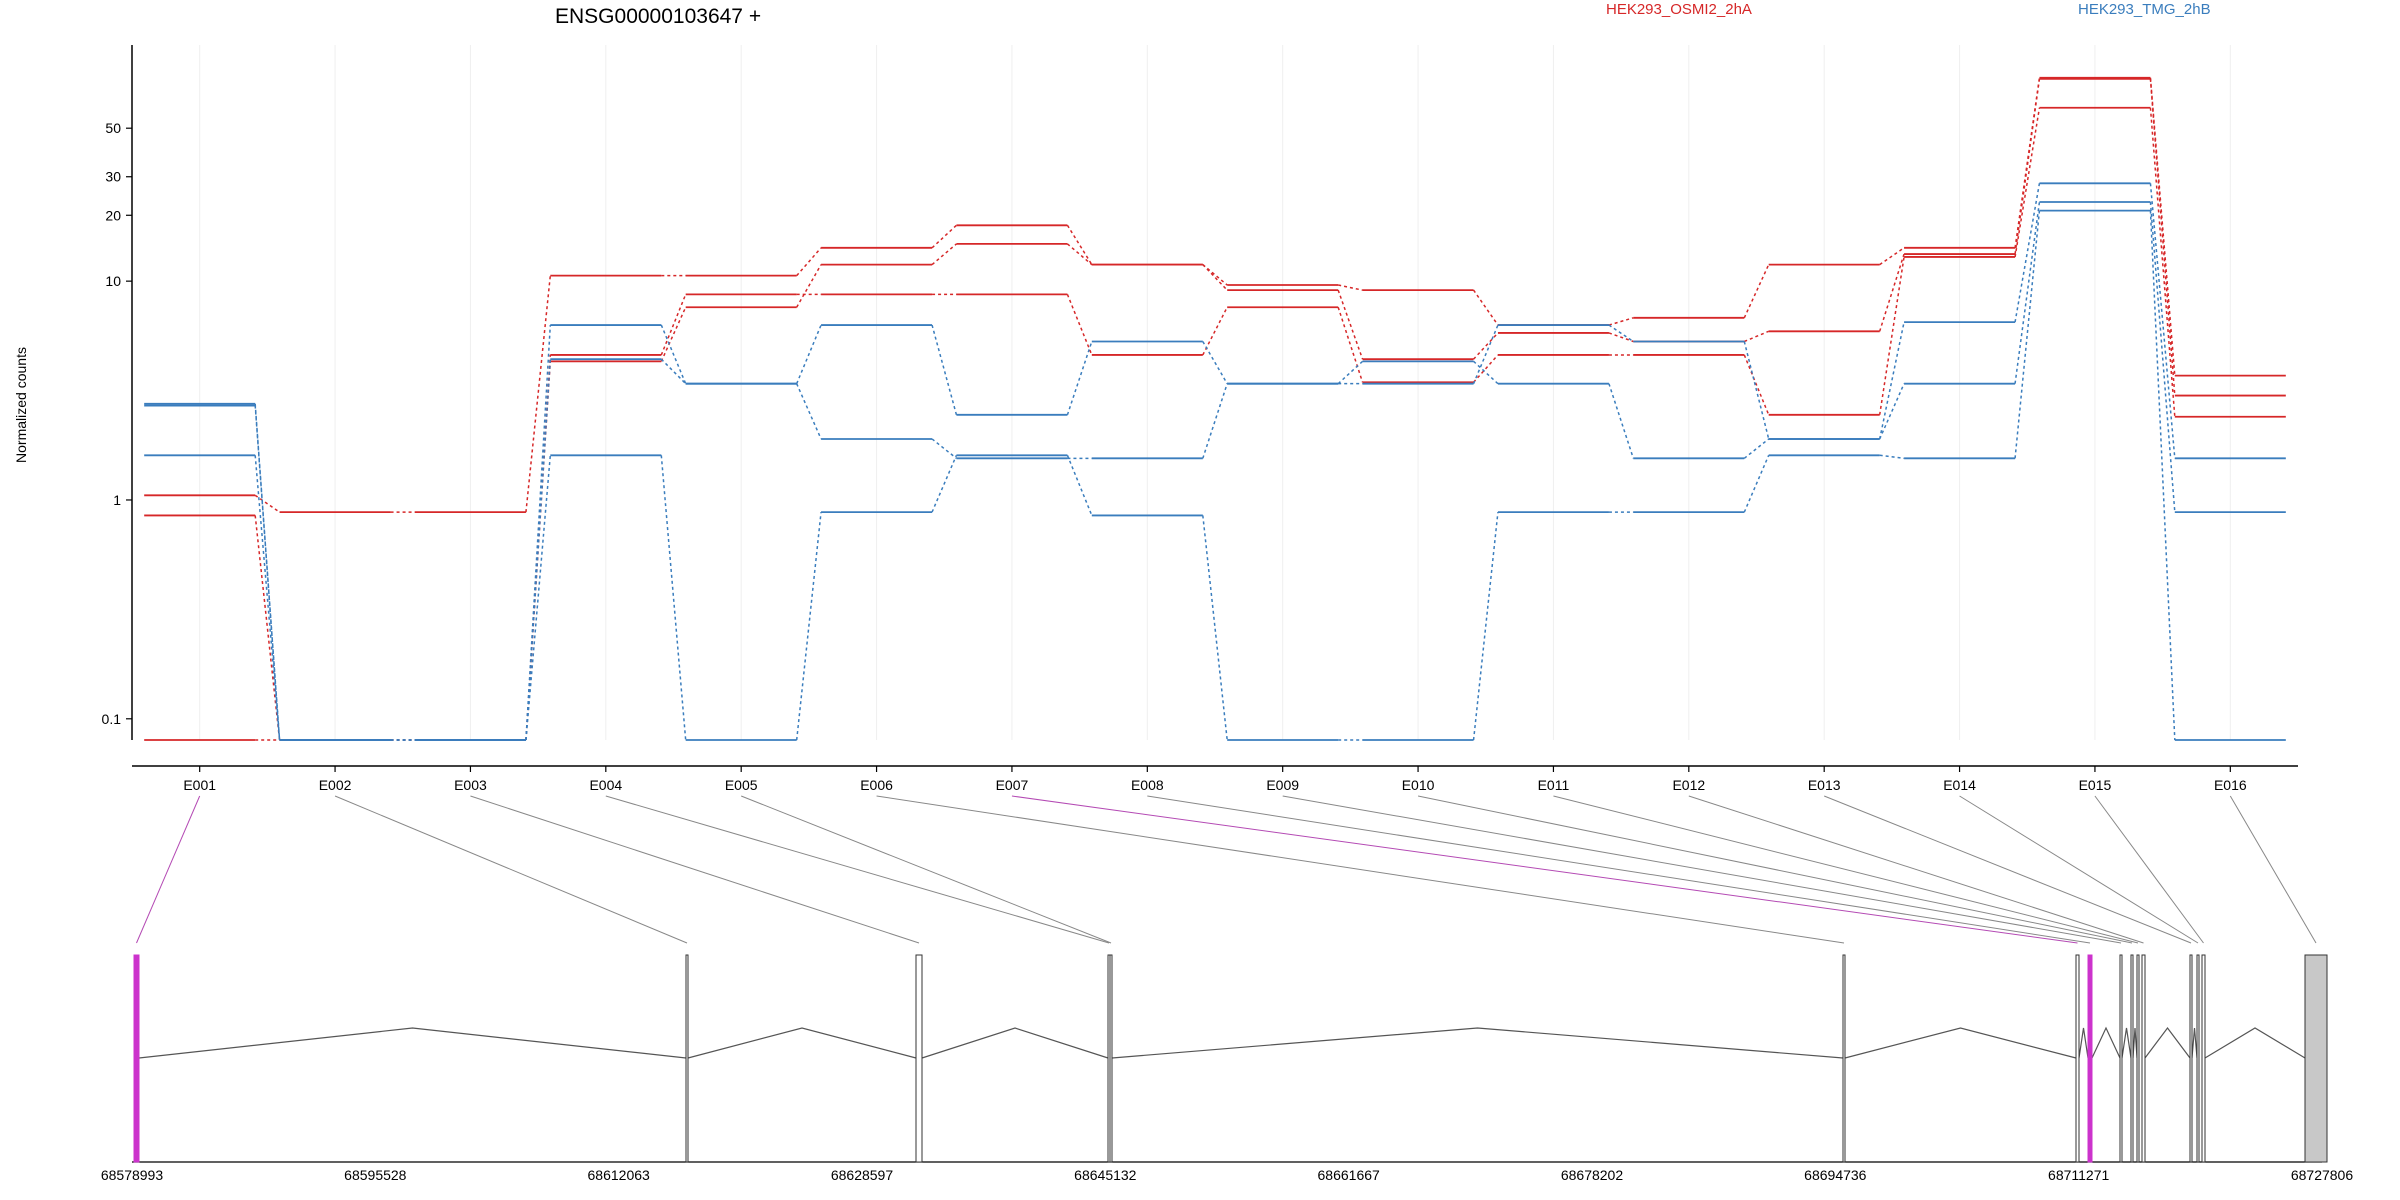  I want to click on exon-block-e003, so click(919, 1058).